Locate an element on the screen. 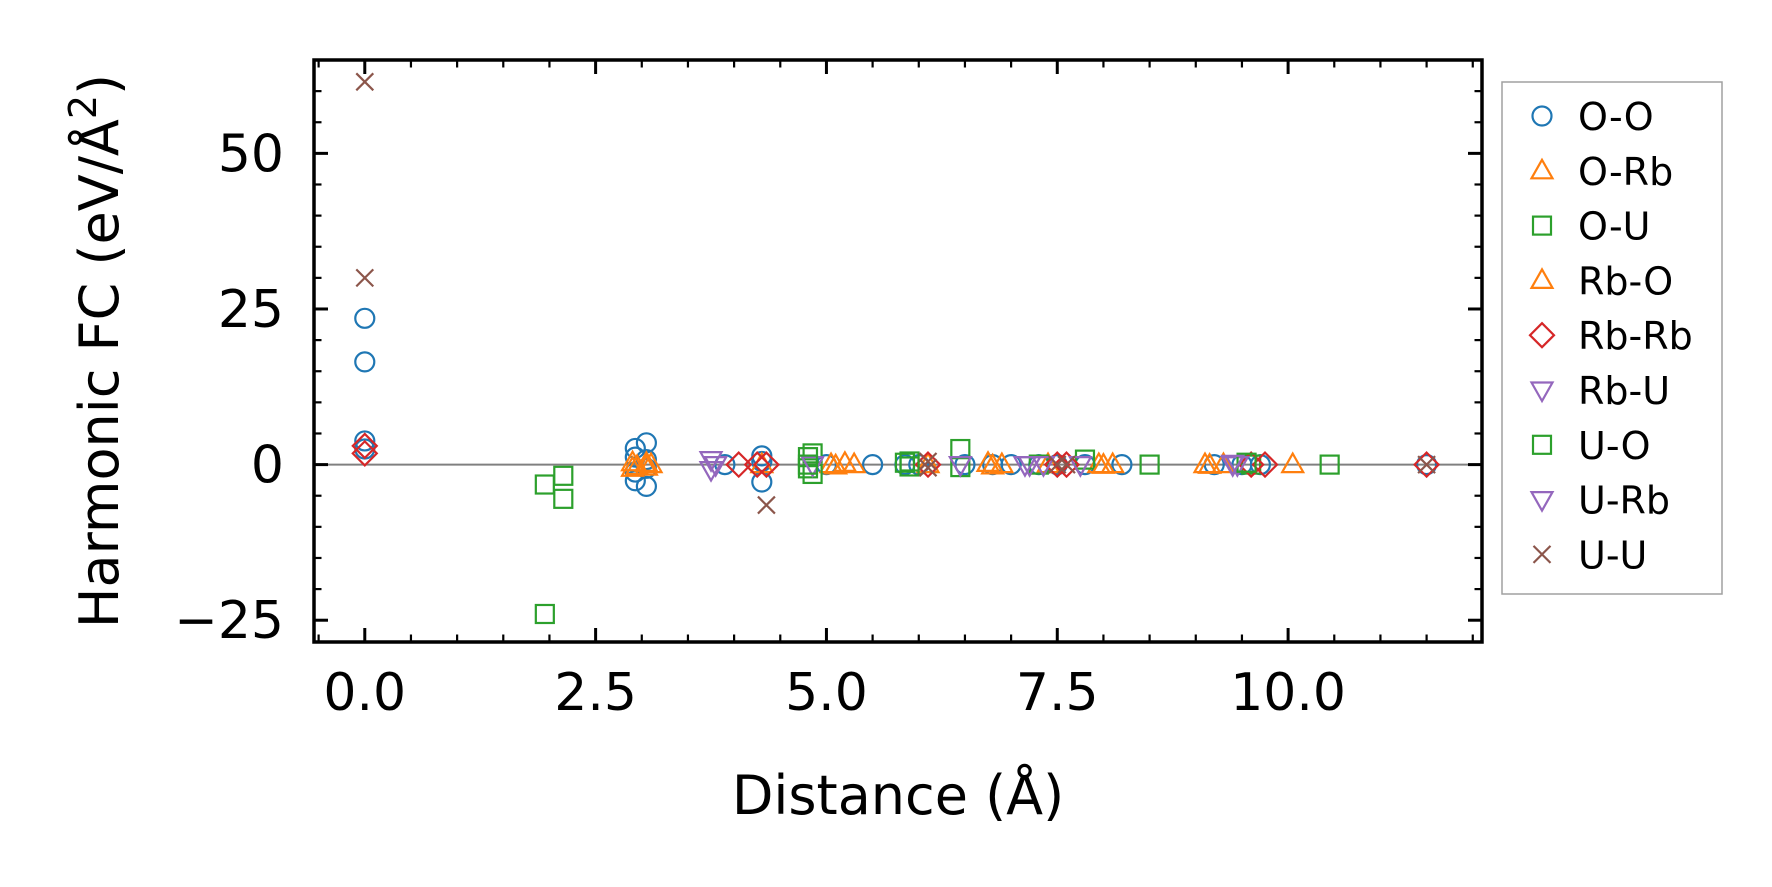 The height and width of the screenshot is (887, 1772). series-u-rb is located at coordinates (974, 466).